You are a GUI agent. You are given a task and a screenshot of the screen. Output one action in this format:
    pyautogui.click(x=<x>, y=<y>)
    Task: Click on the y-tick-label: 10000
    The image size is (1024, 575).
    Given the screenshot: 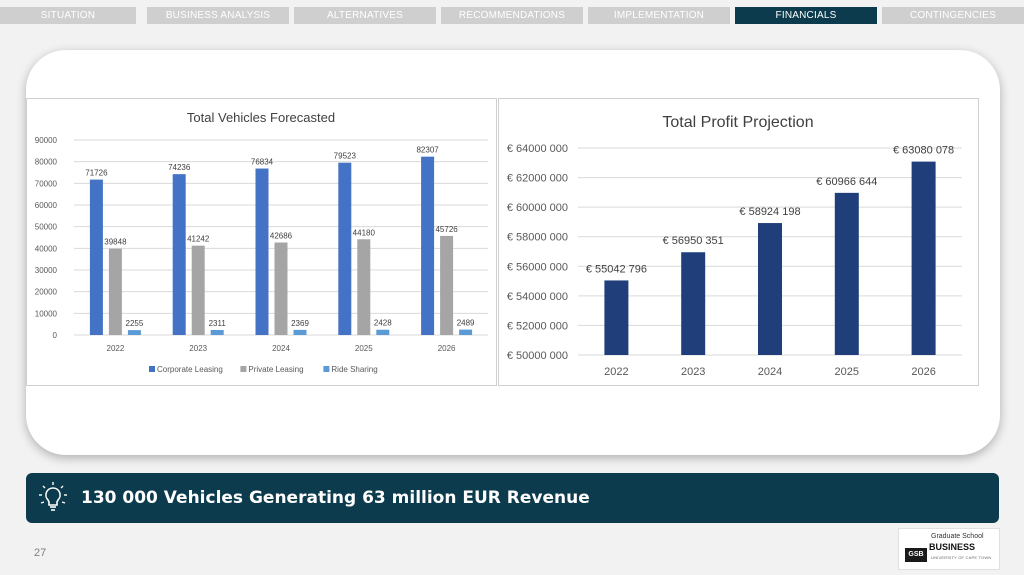 What is the action you would take?
    pyautogui.click(x=46, y=313)
    